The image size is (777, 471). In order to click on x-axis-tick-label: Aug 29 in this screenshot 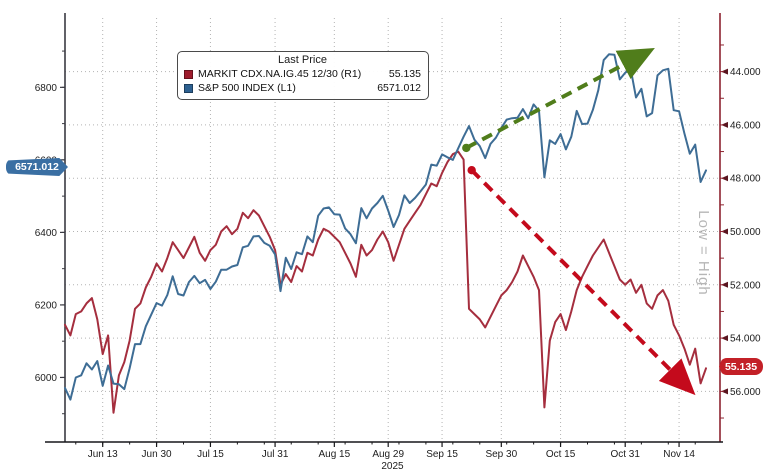, I will do `click(388, 454)`.